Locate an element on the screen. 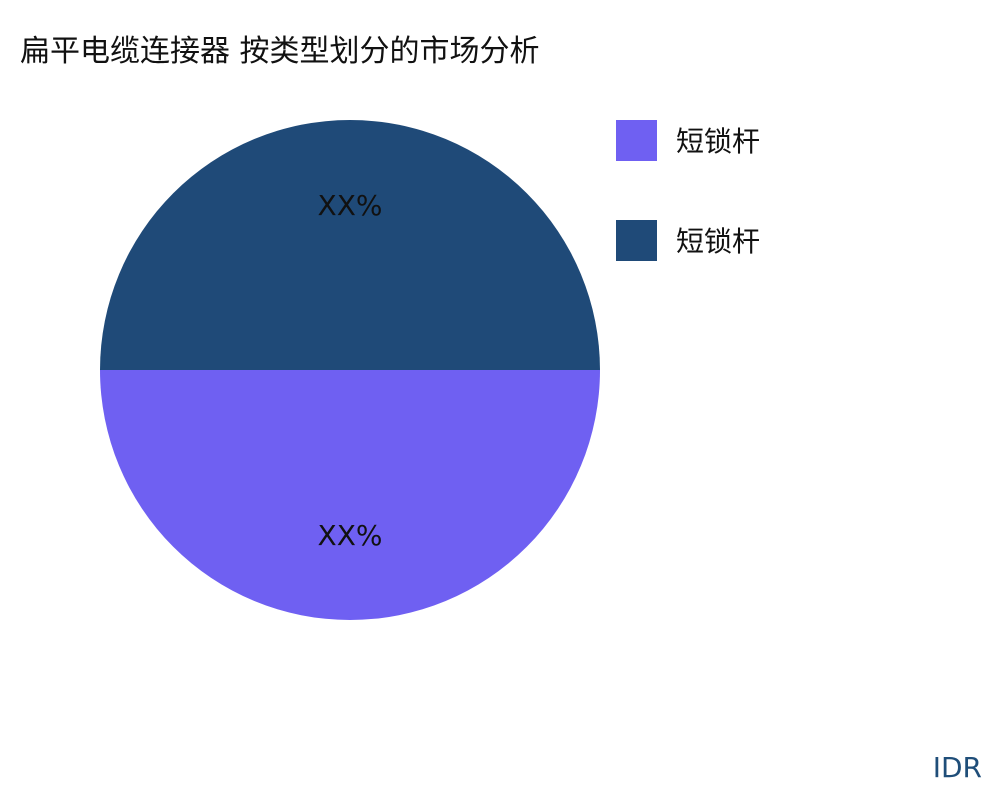 The height and width of the screenshot is (800, 1000). brand-logo: IDR is located at coordinates (957, 767).